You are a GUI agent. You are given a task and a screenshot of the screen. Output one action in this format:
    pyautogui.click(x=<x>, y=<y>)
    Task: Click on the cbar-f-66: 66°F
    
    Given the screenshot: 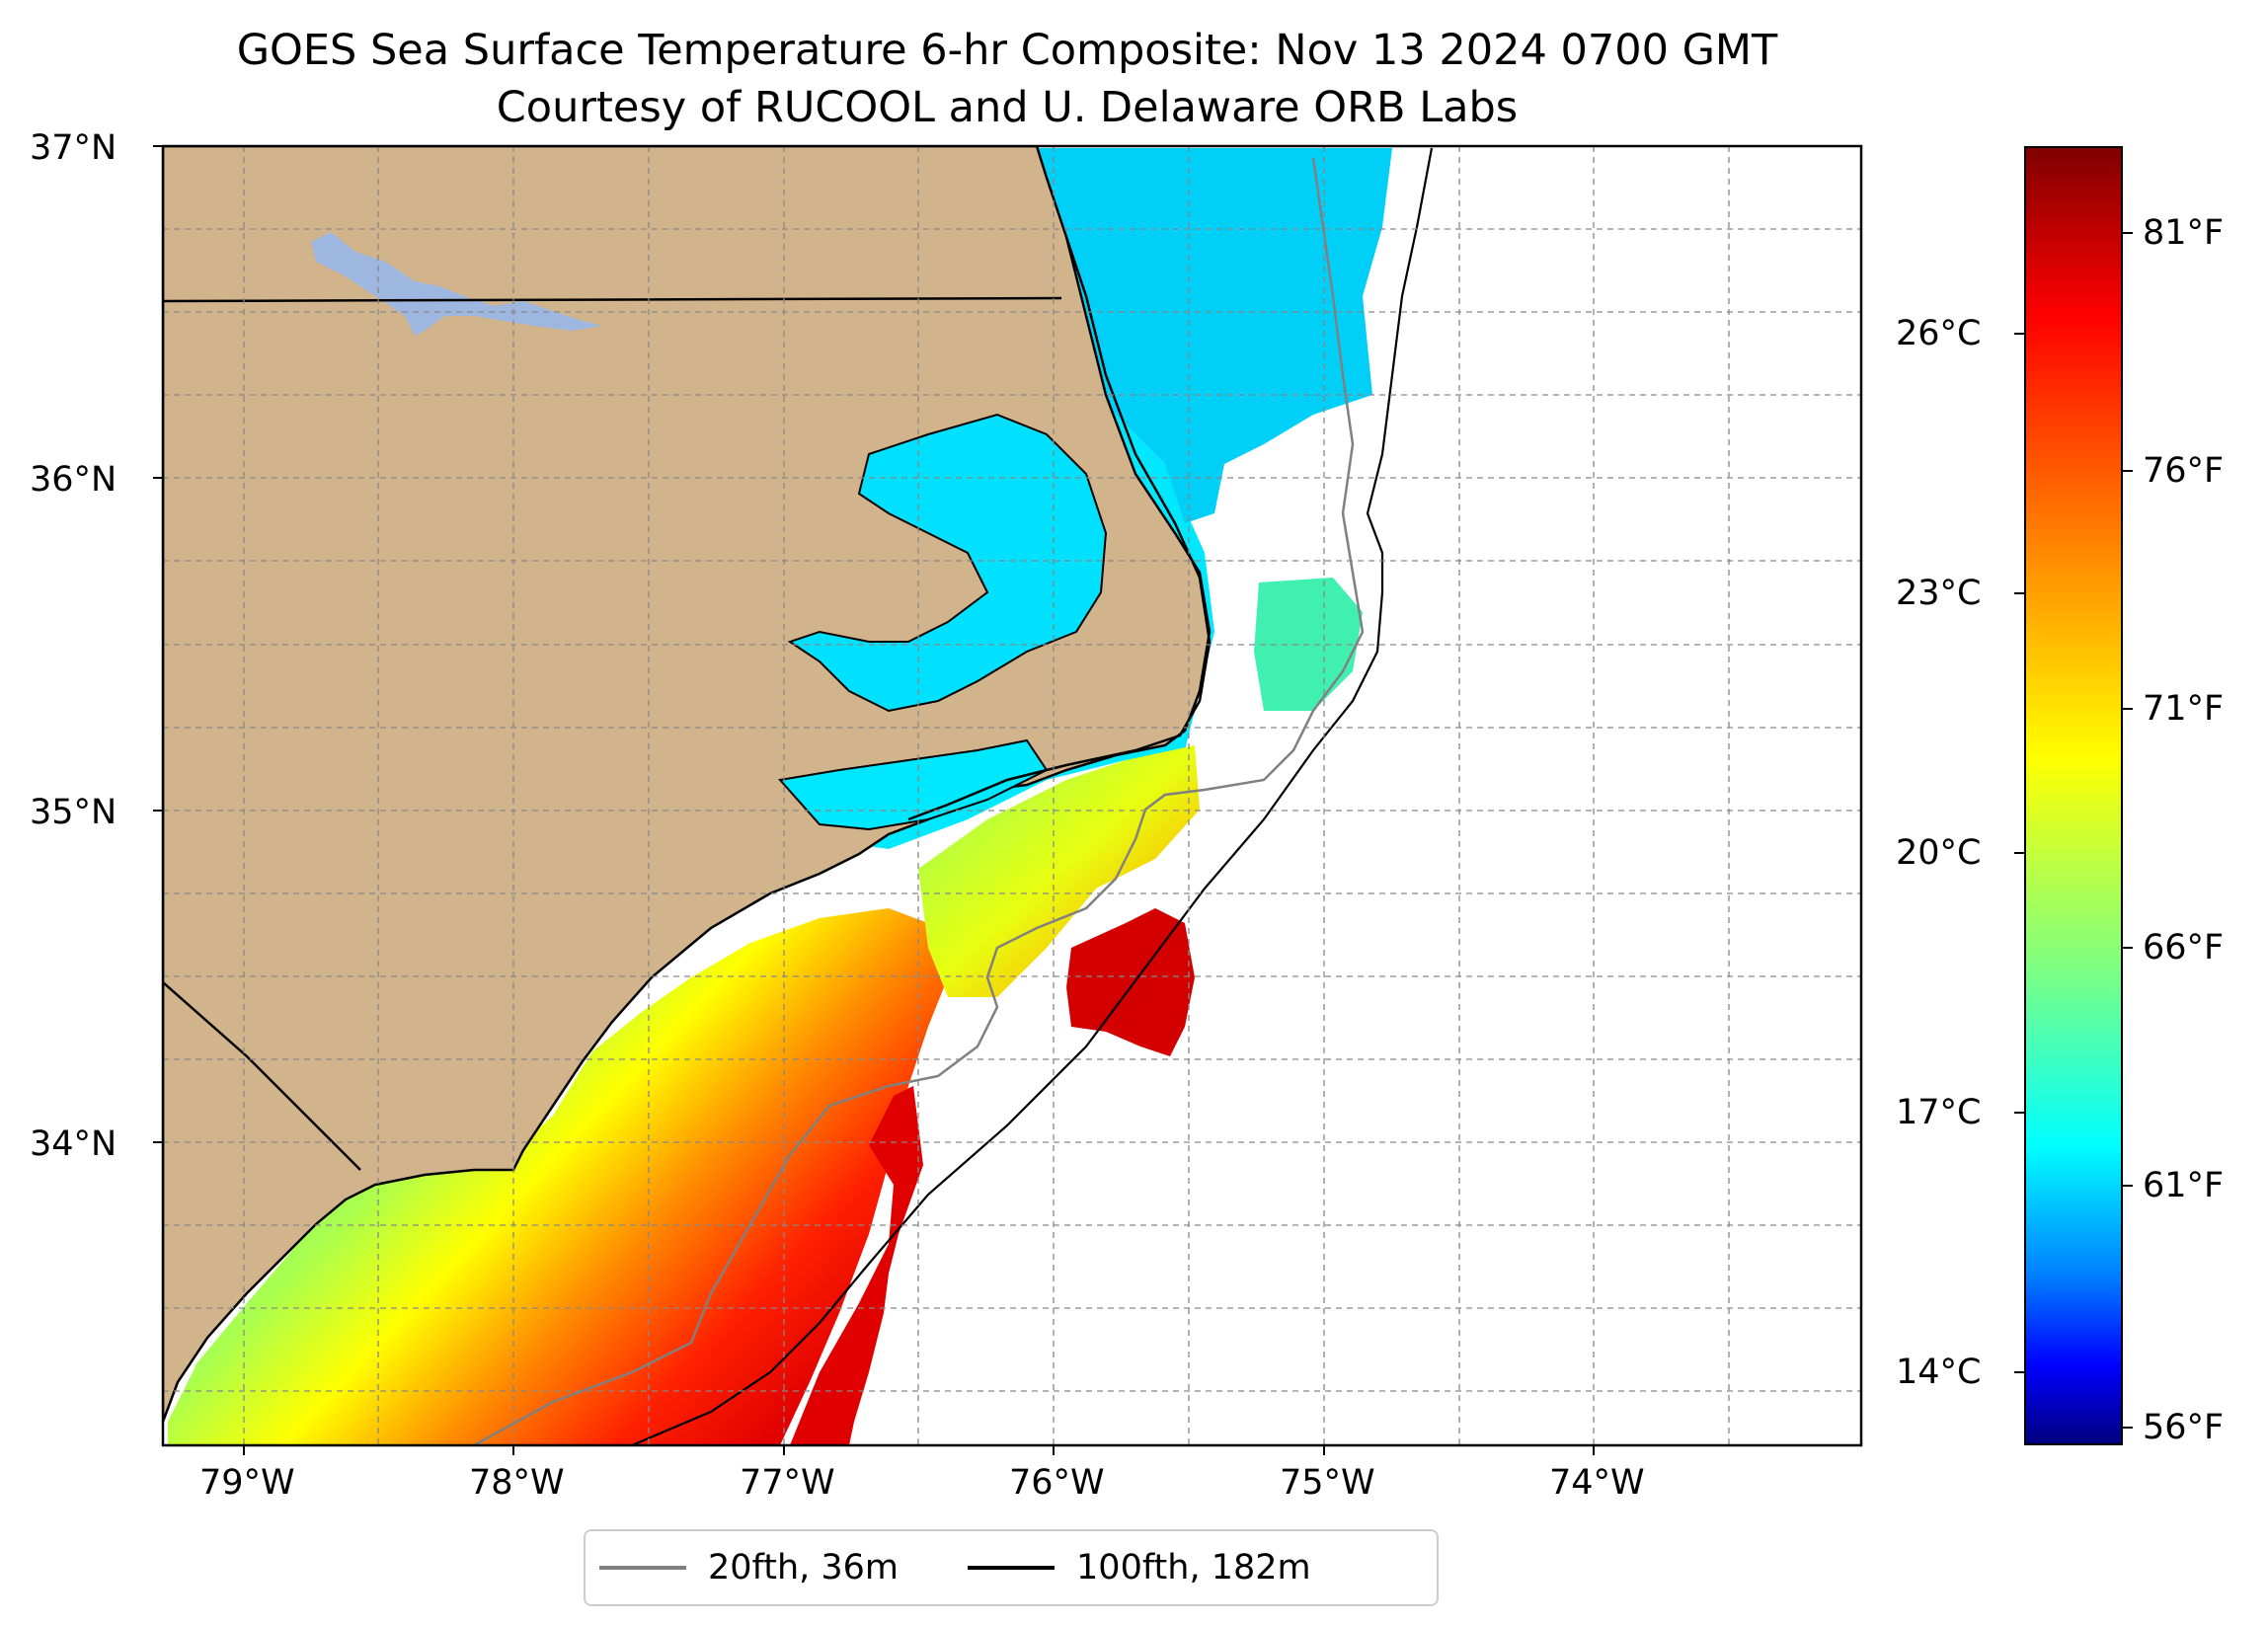 What is the action you would take?
    pyautogui.click(x=2184, y=948)
    